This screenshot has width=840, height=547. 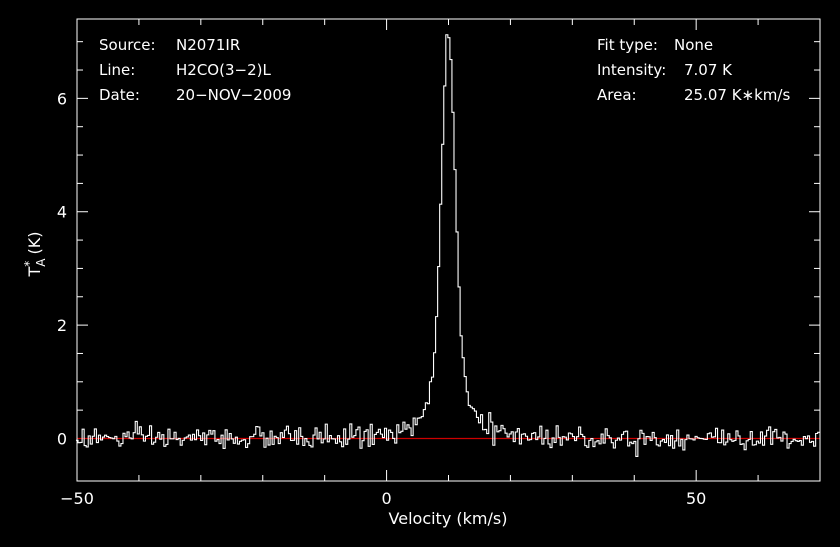 I want to click on y-axis-label-sub: A, so click(x=41, y=262).